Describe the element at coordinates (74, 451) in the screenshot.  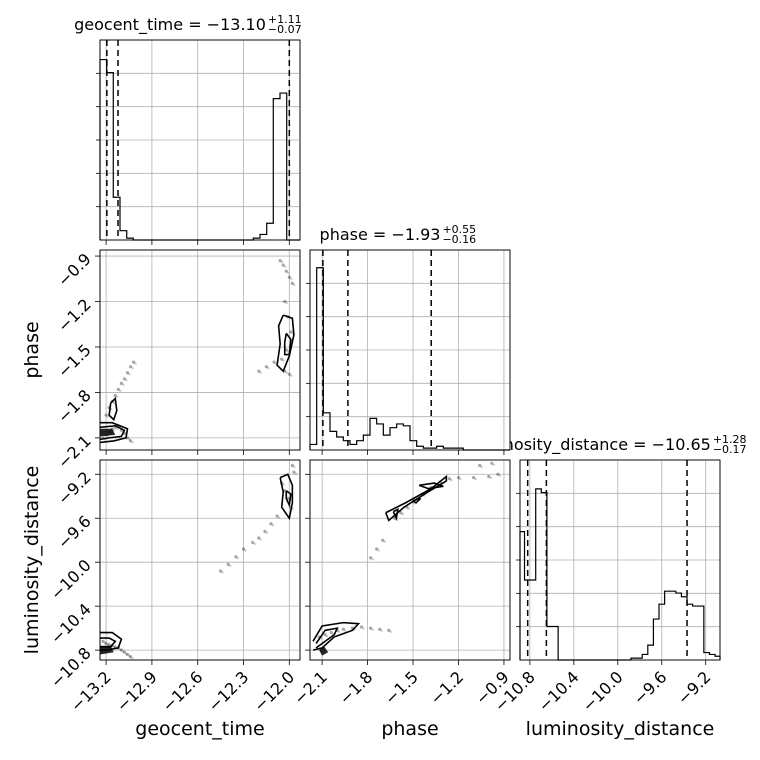
I see `y-tick-label: −2.1` at that location.